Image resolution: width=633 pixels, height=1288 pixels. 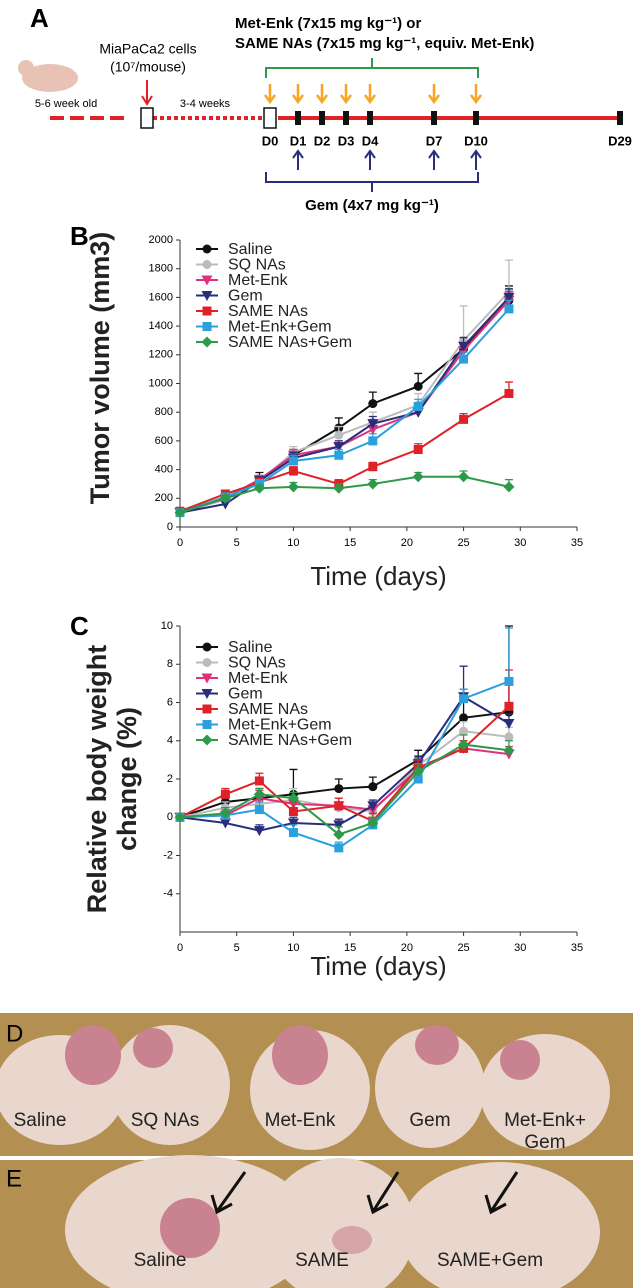 What do you see at coordinates (167, 626) in the screenshot?
I see `y-tick-label: 10` at bounding box center [167, 626].